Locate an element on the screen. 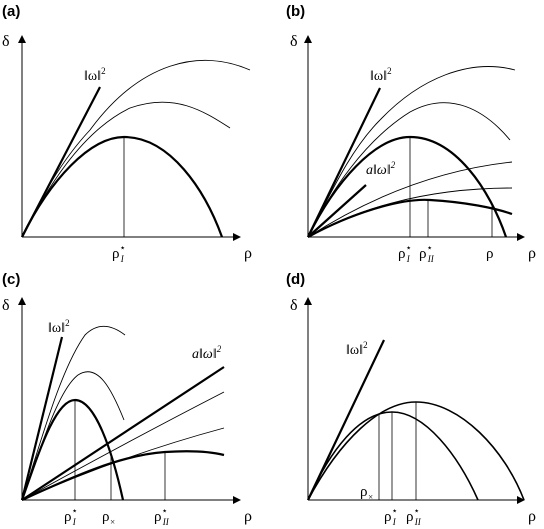 The width and height of the screenshot is (544, 529). panel-c-curve-thick is located at coordinates (72, 449).